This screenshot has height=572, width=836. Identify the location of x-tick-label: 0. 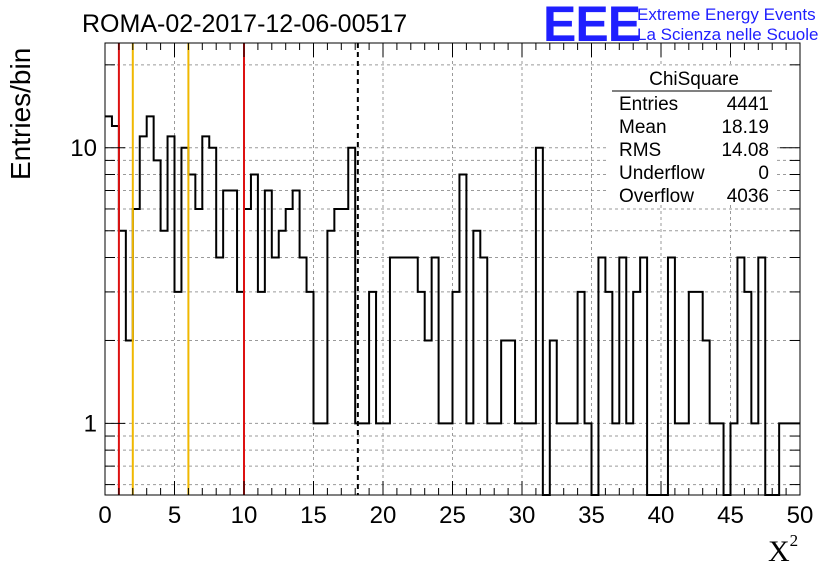
(104, 515).